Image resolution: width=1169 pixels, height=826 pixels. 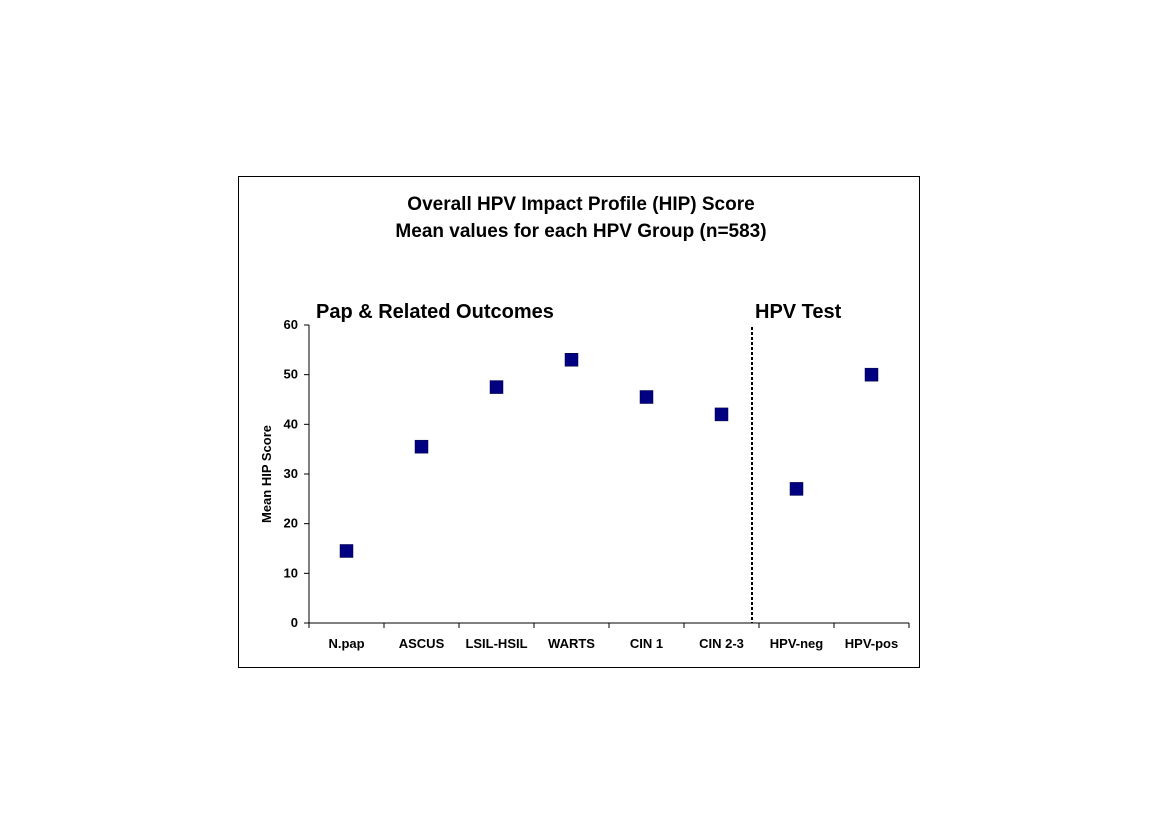 I want to click on y-tick-label: 30, so click(x=291, y=473).